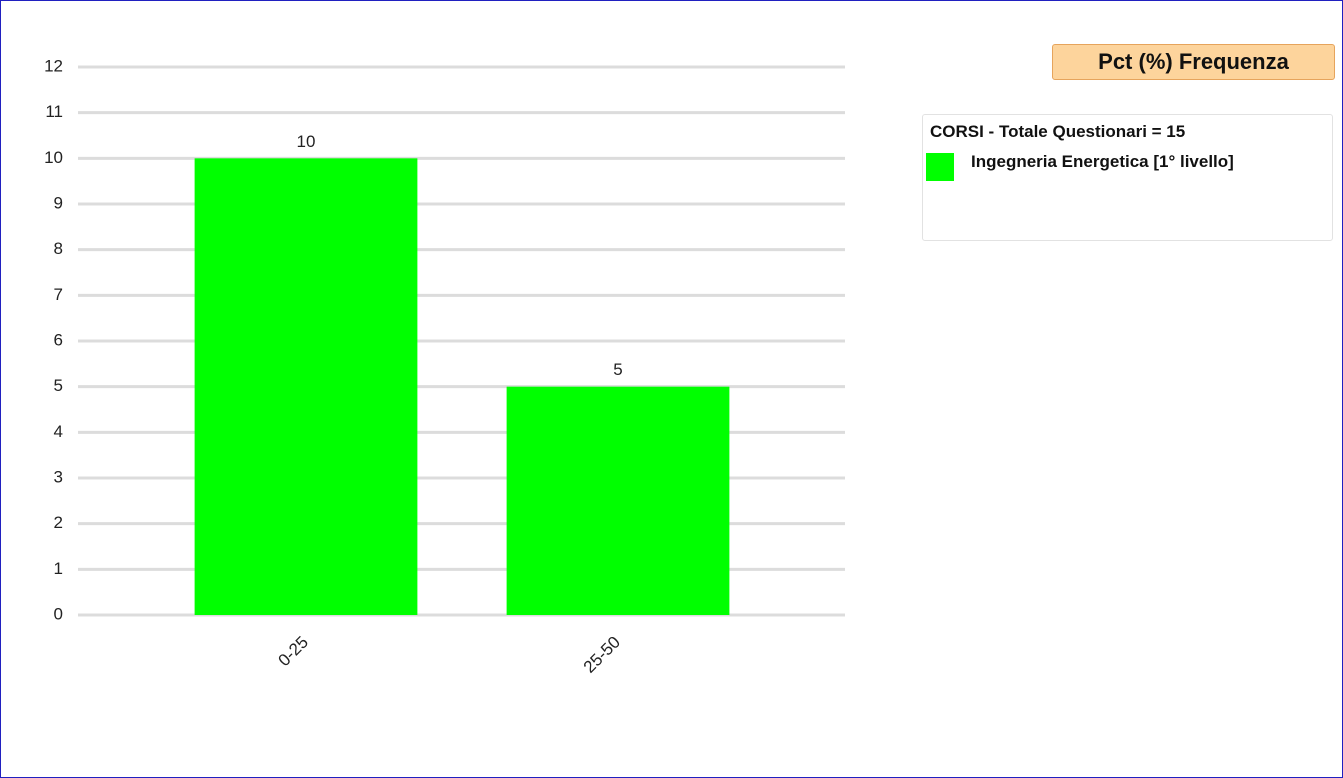  What do you see at coordinates (58, 248) in the screenshot?
I see `y-tick-label: 8` at bounding box center [58, 248].